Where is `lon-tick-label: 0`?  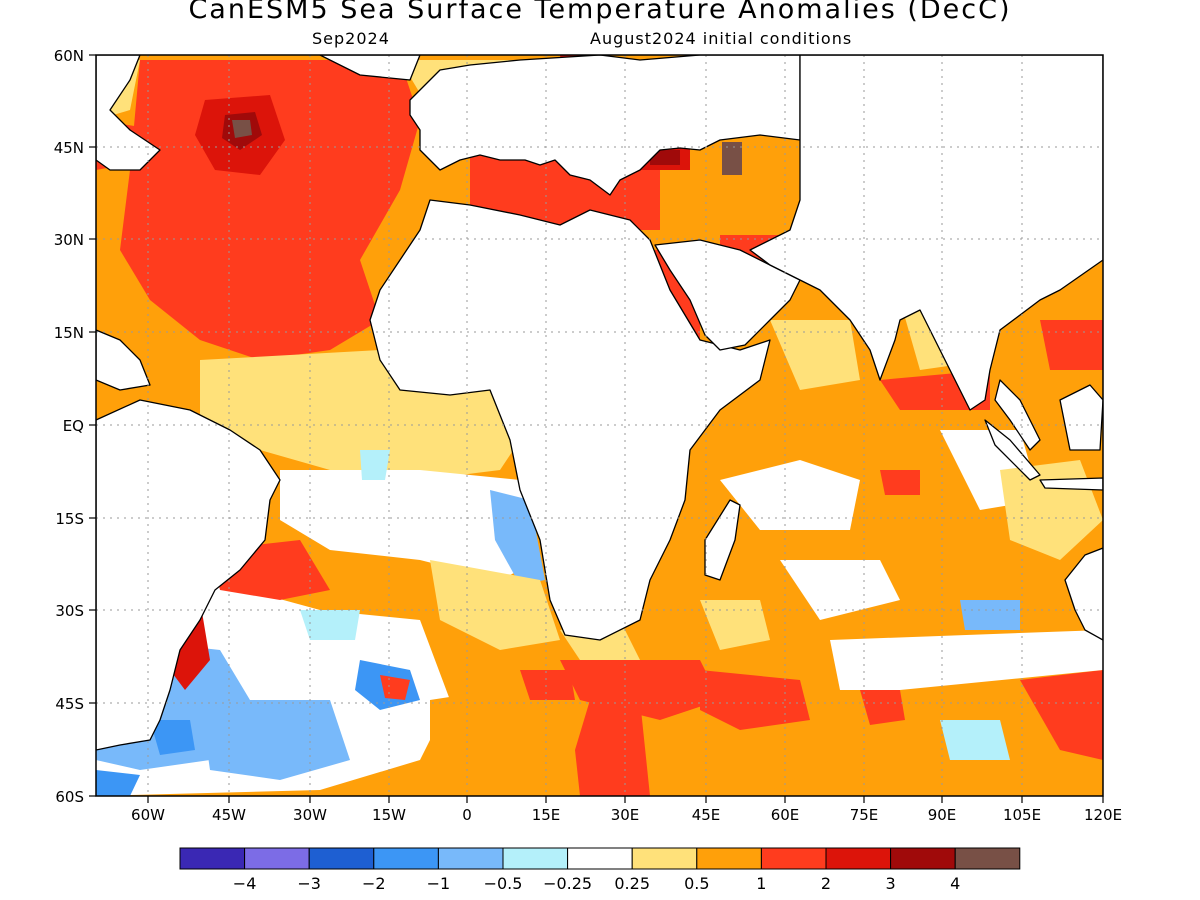
lon-tick-label: 0 is located at coordinates (467, 815).